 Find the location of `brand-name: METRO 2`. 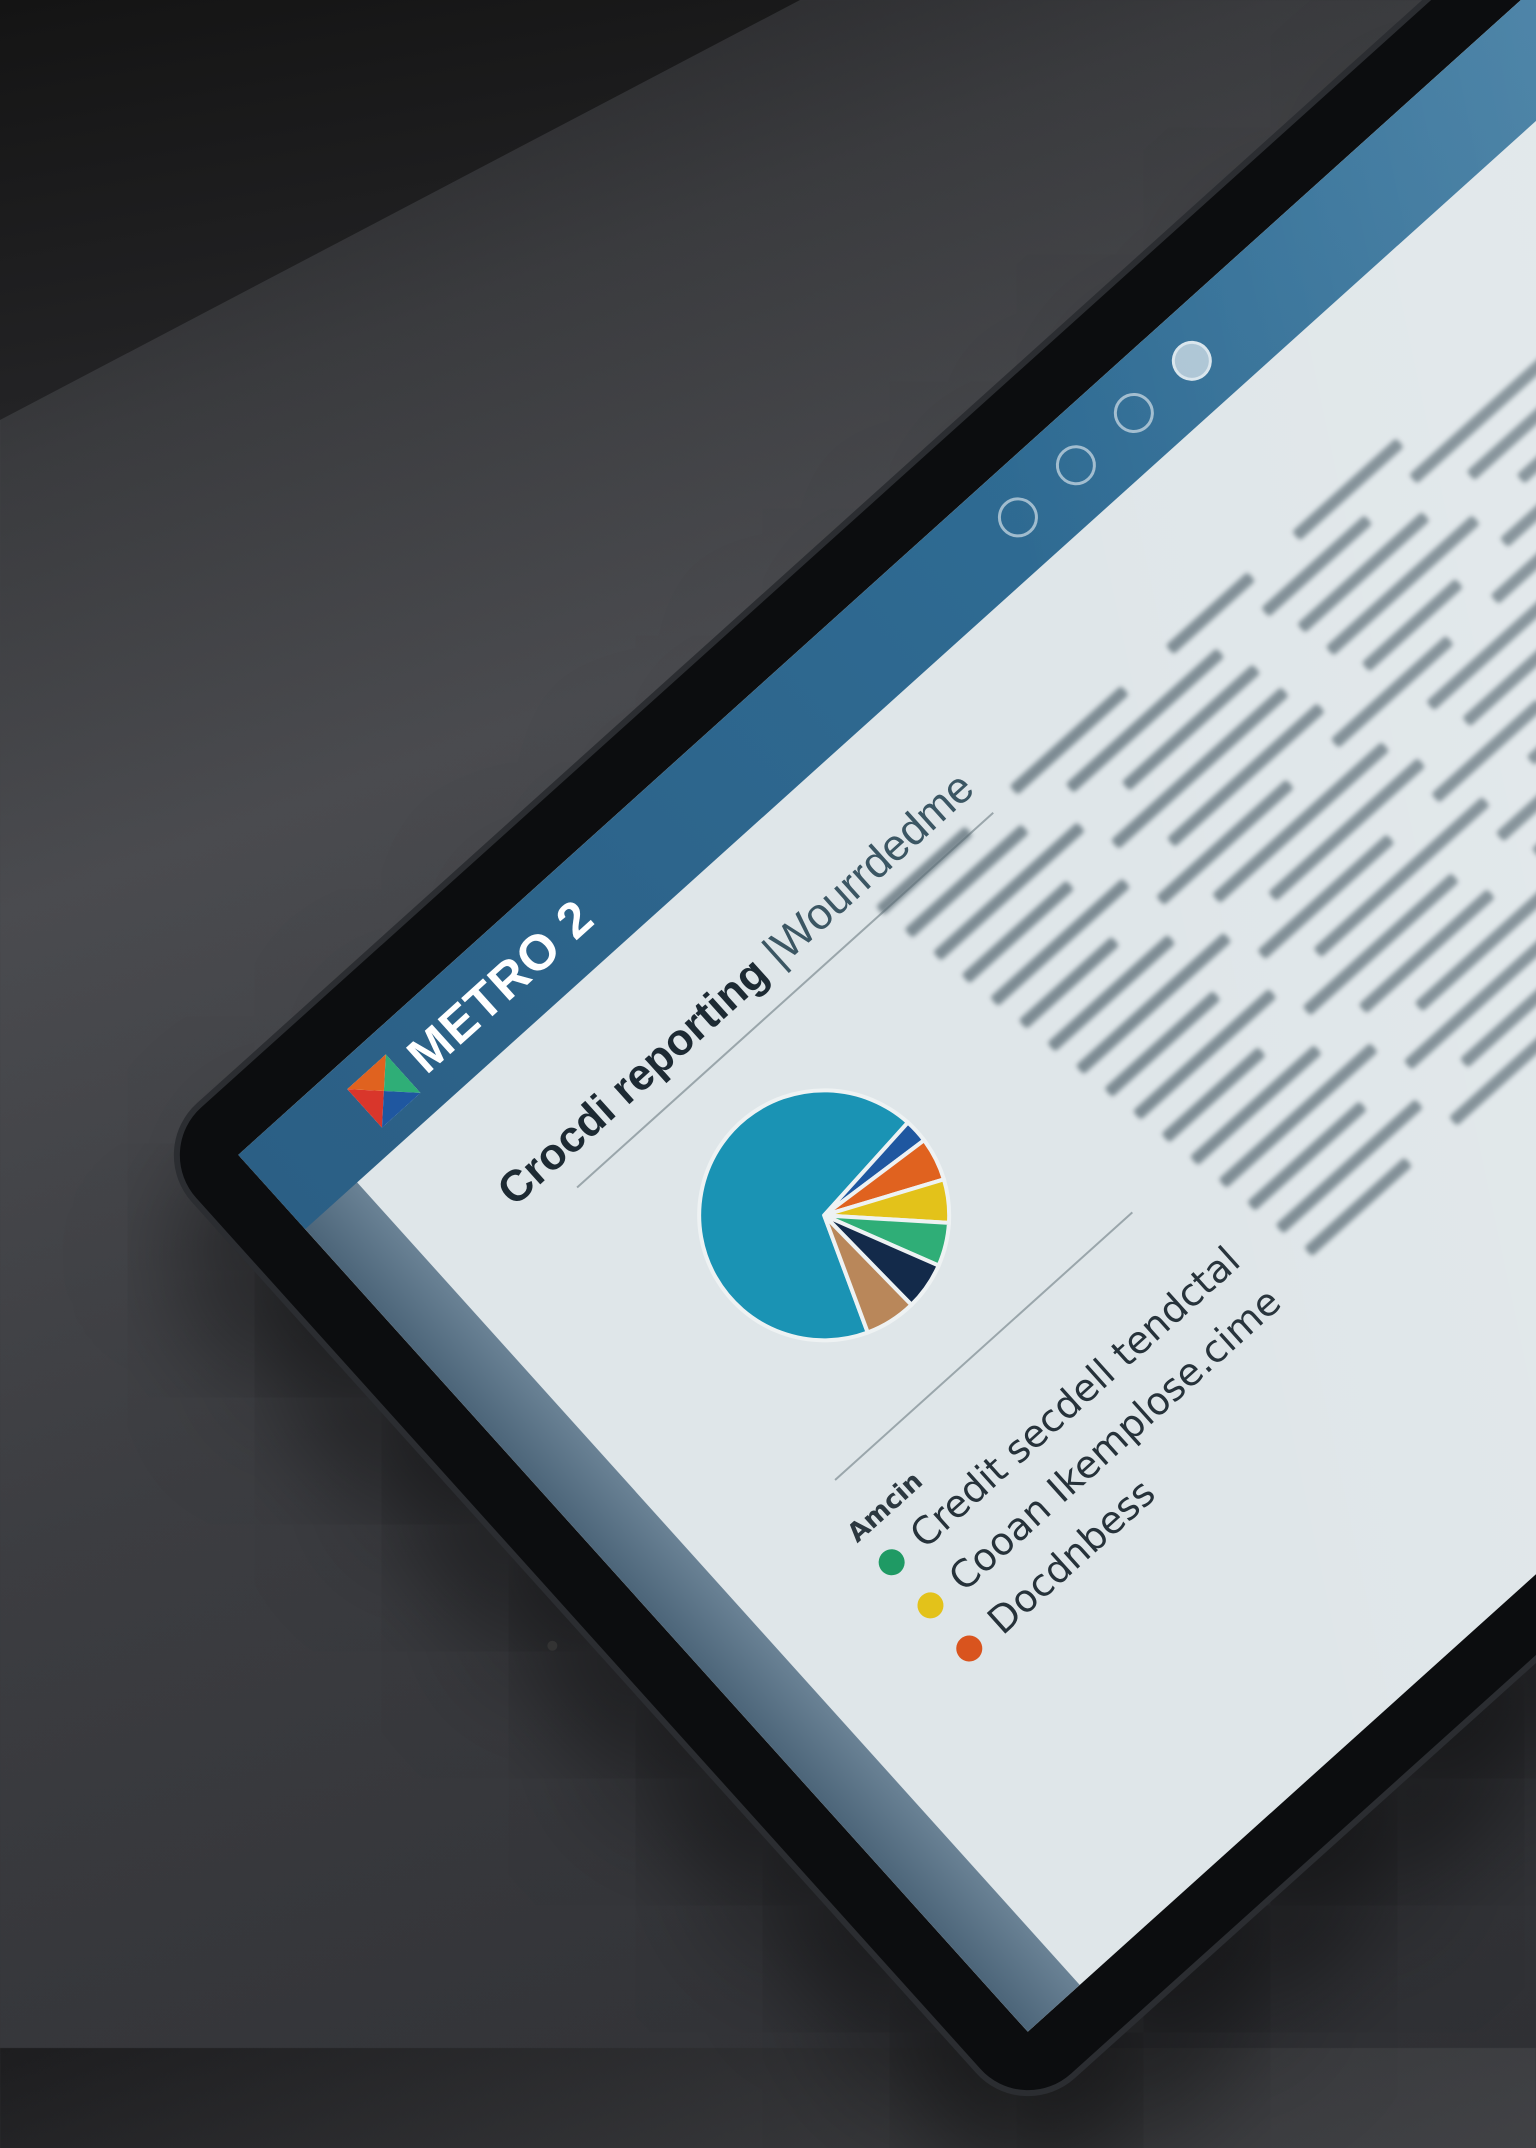

brand-name: METRO 2 is located at coordinates (500, 986).